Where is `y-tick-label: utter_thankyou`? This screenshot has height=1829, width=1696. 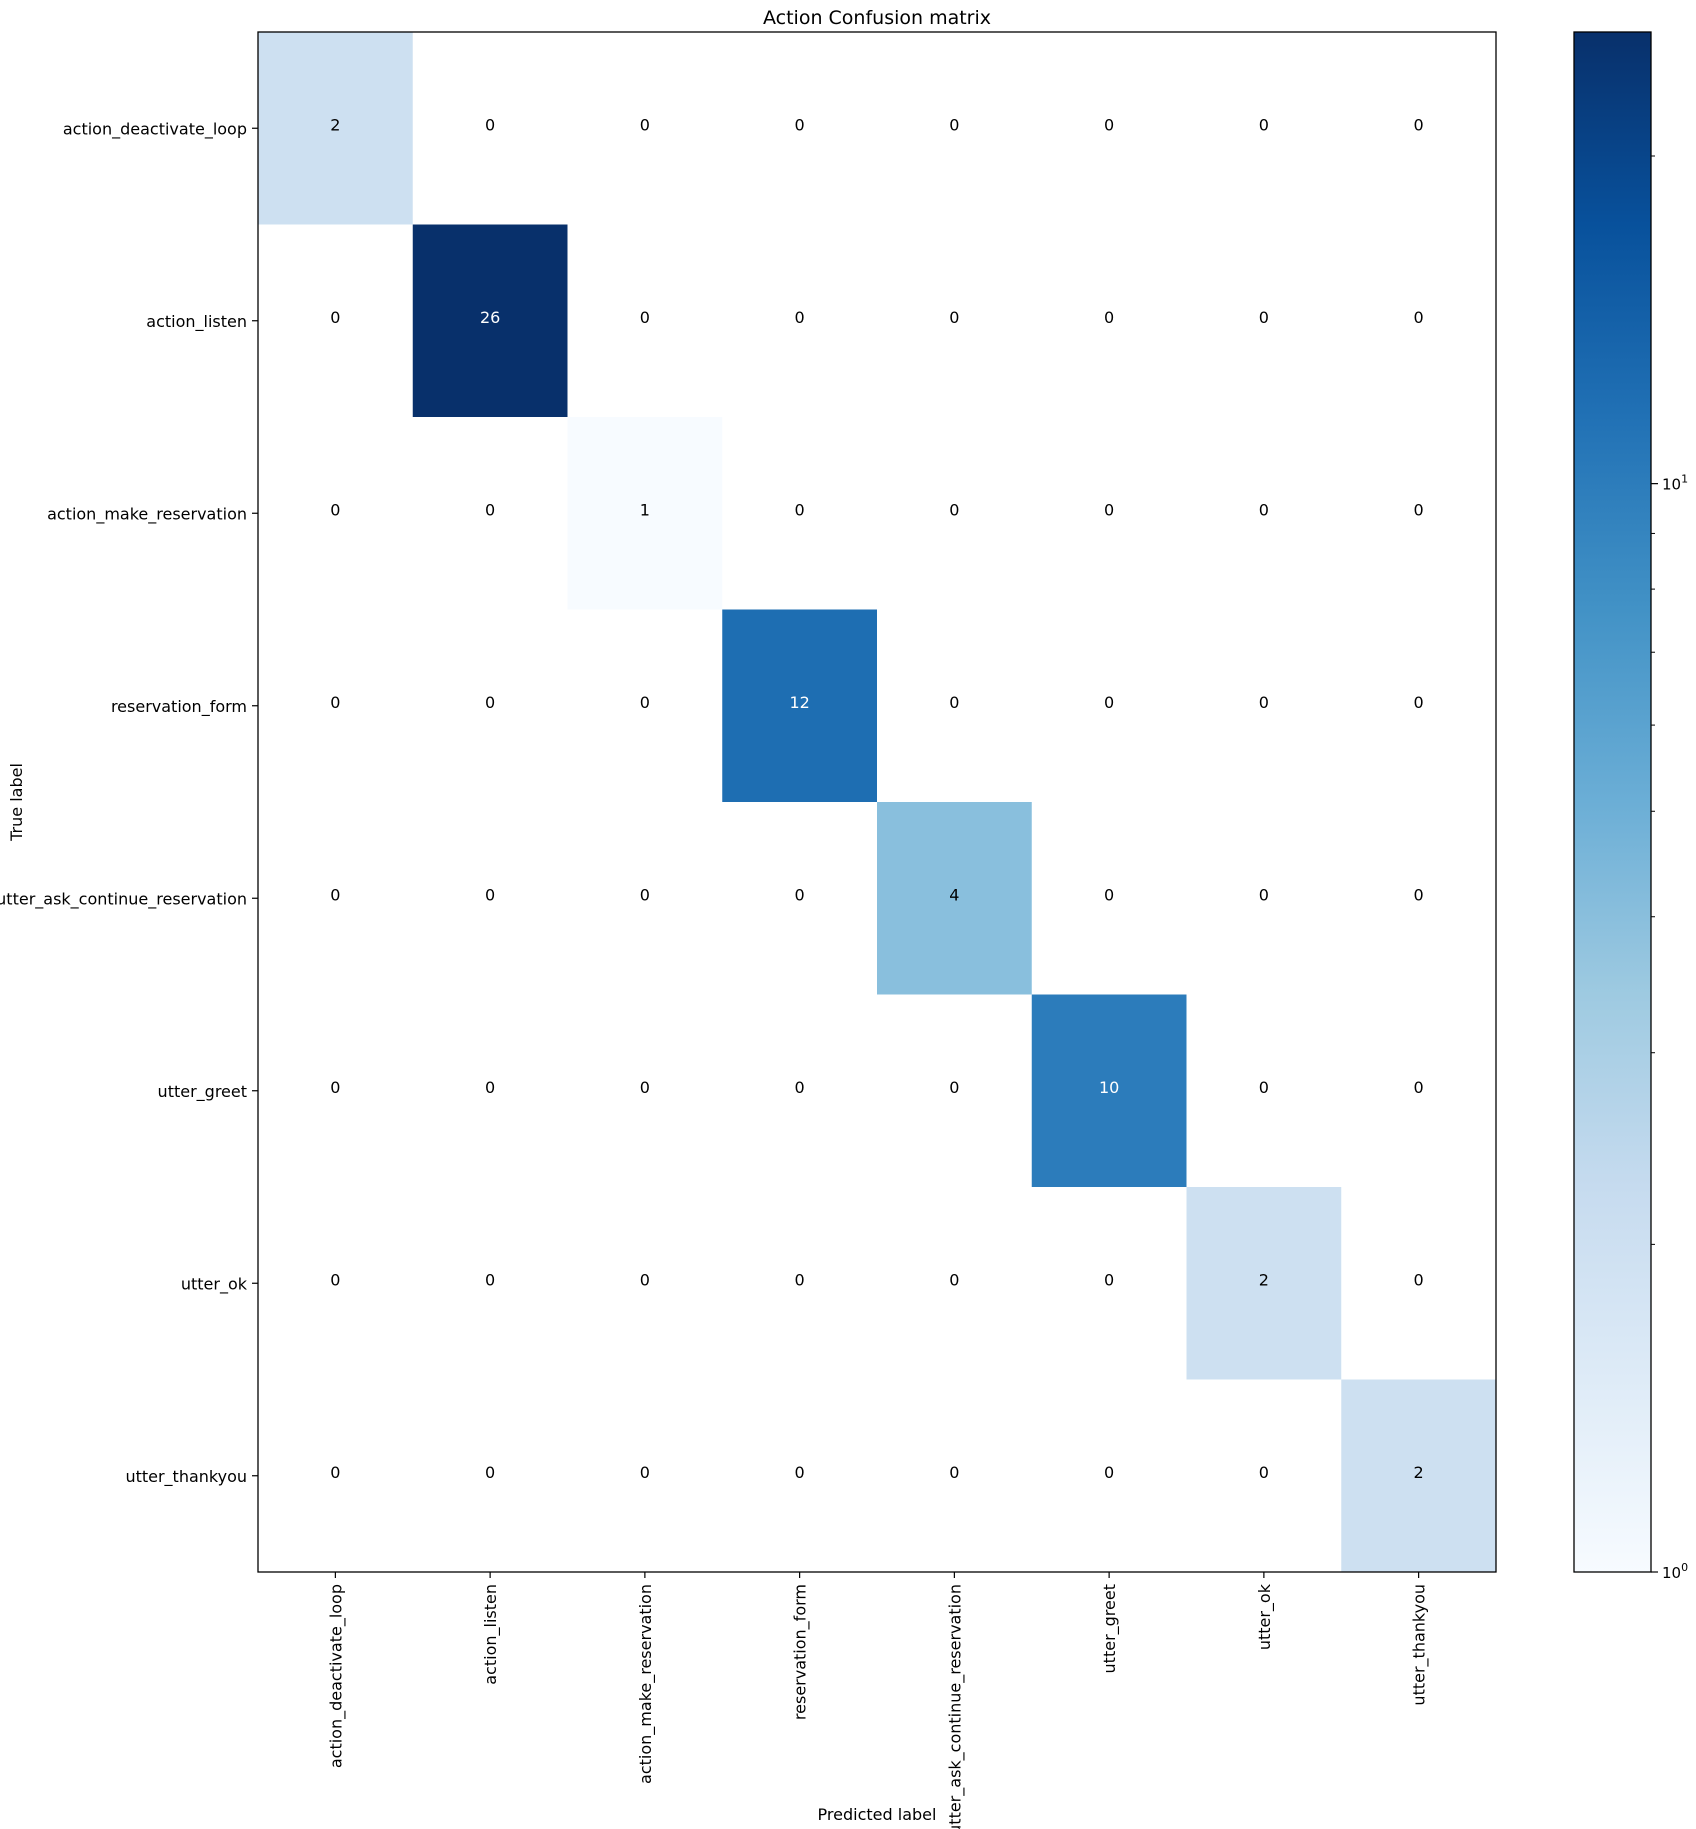 y-tick-label: utter_thankyou is located at coordinates (186, 1477).